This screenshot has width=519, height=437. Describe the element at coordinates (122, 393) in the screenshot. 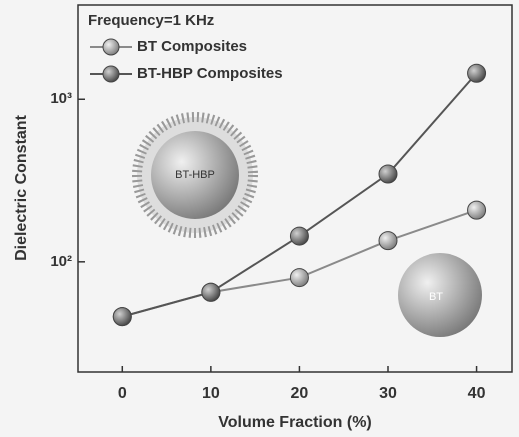

I see `x-tick-label: 0` at that location.